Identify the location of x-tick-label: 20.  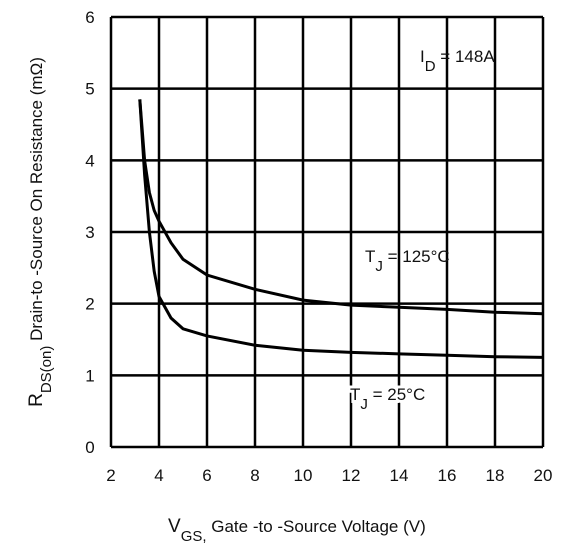
(543, 475).